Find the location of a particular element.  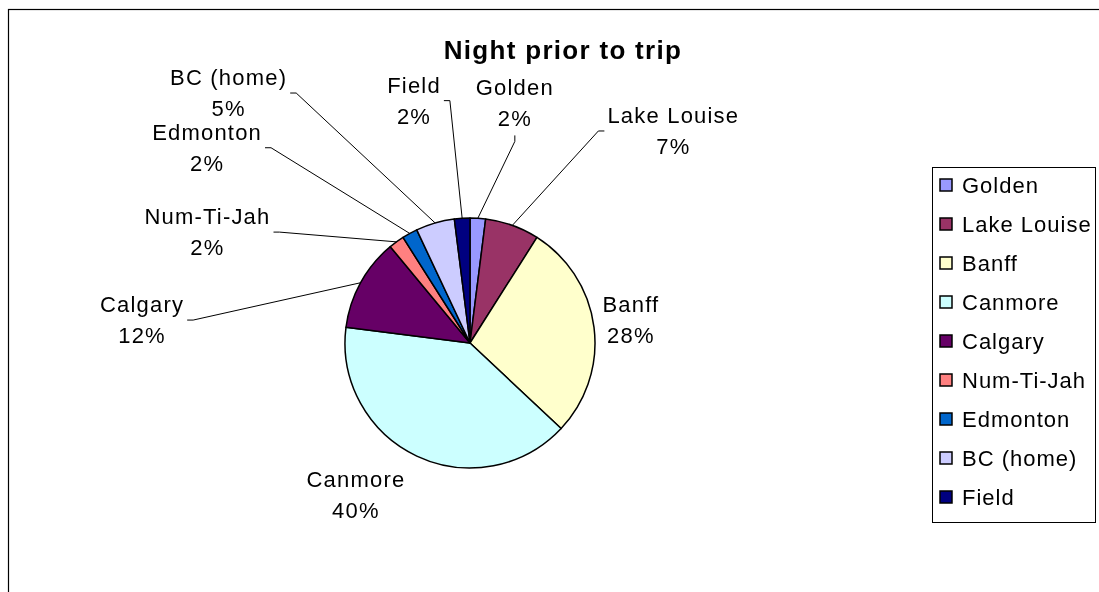

legend-label: Field is located at coordinates (988, 497).